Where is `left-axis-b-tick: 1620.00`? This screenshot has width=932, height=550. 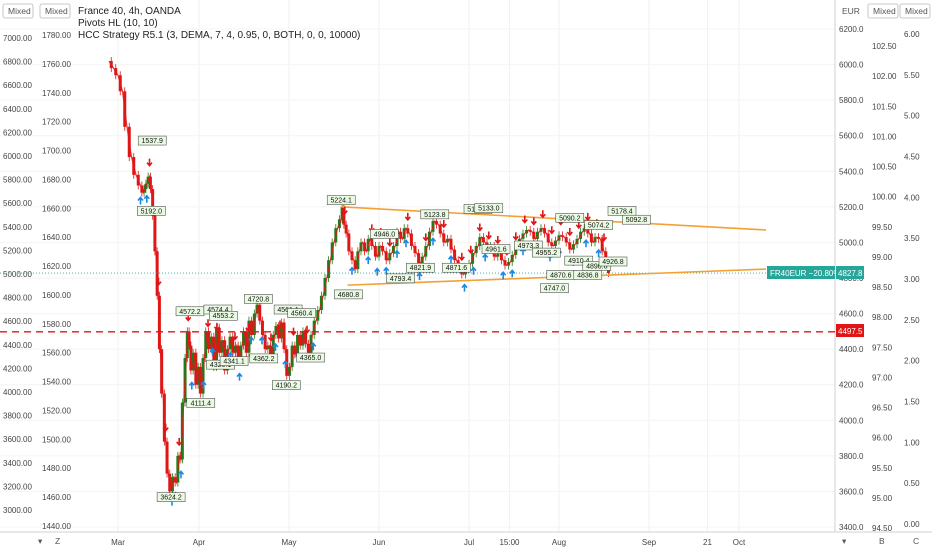 left-axis-b-tick: 1620.00 is located at coordinates (56, 266).